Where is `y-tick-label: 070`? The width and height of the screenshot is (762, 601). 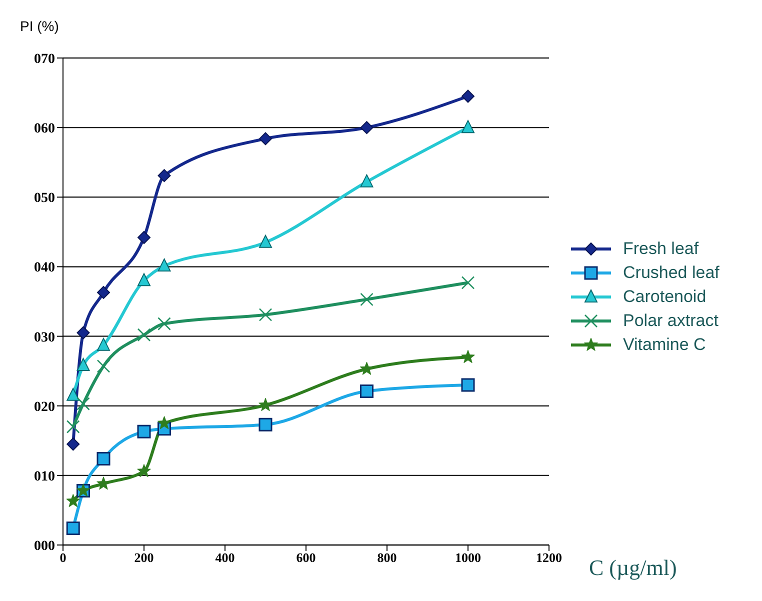 y-tick-label: 070 is located at coordinates (44, 59).